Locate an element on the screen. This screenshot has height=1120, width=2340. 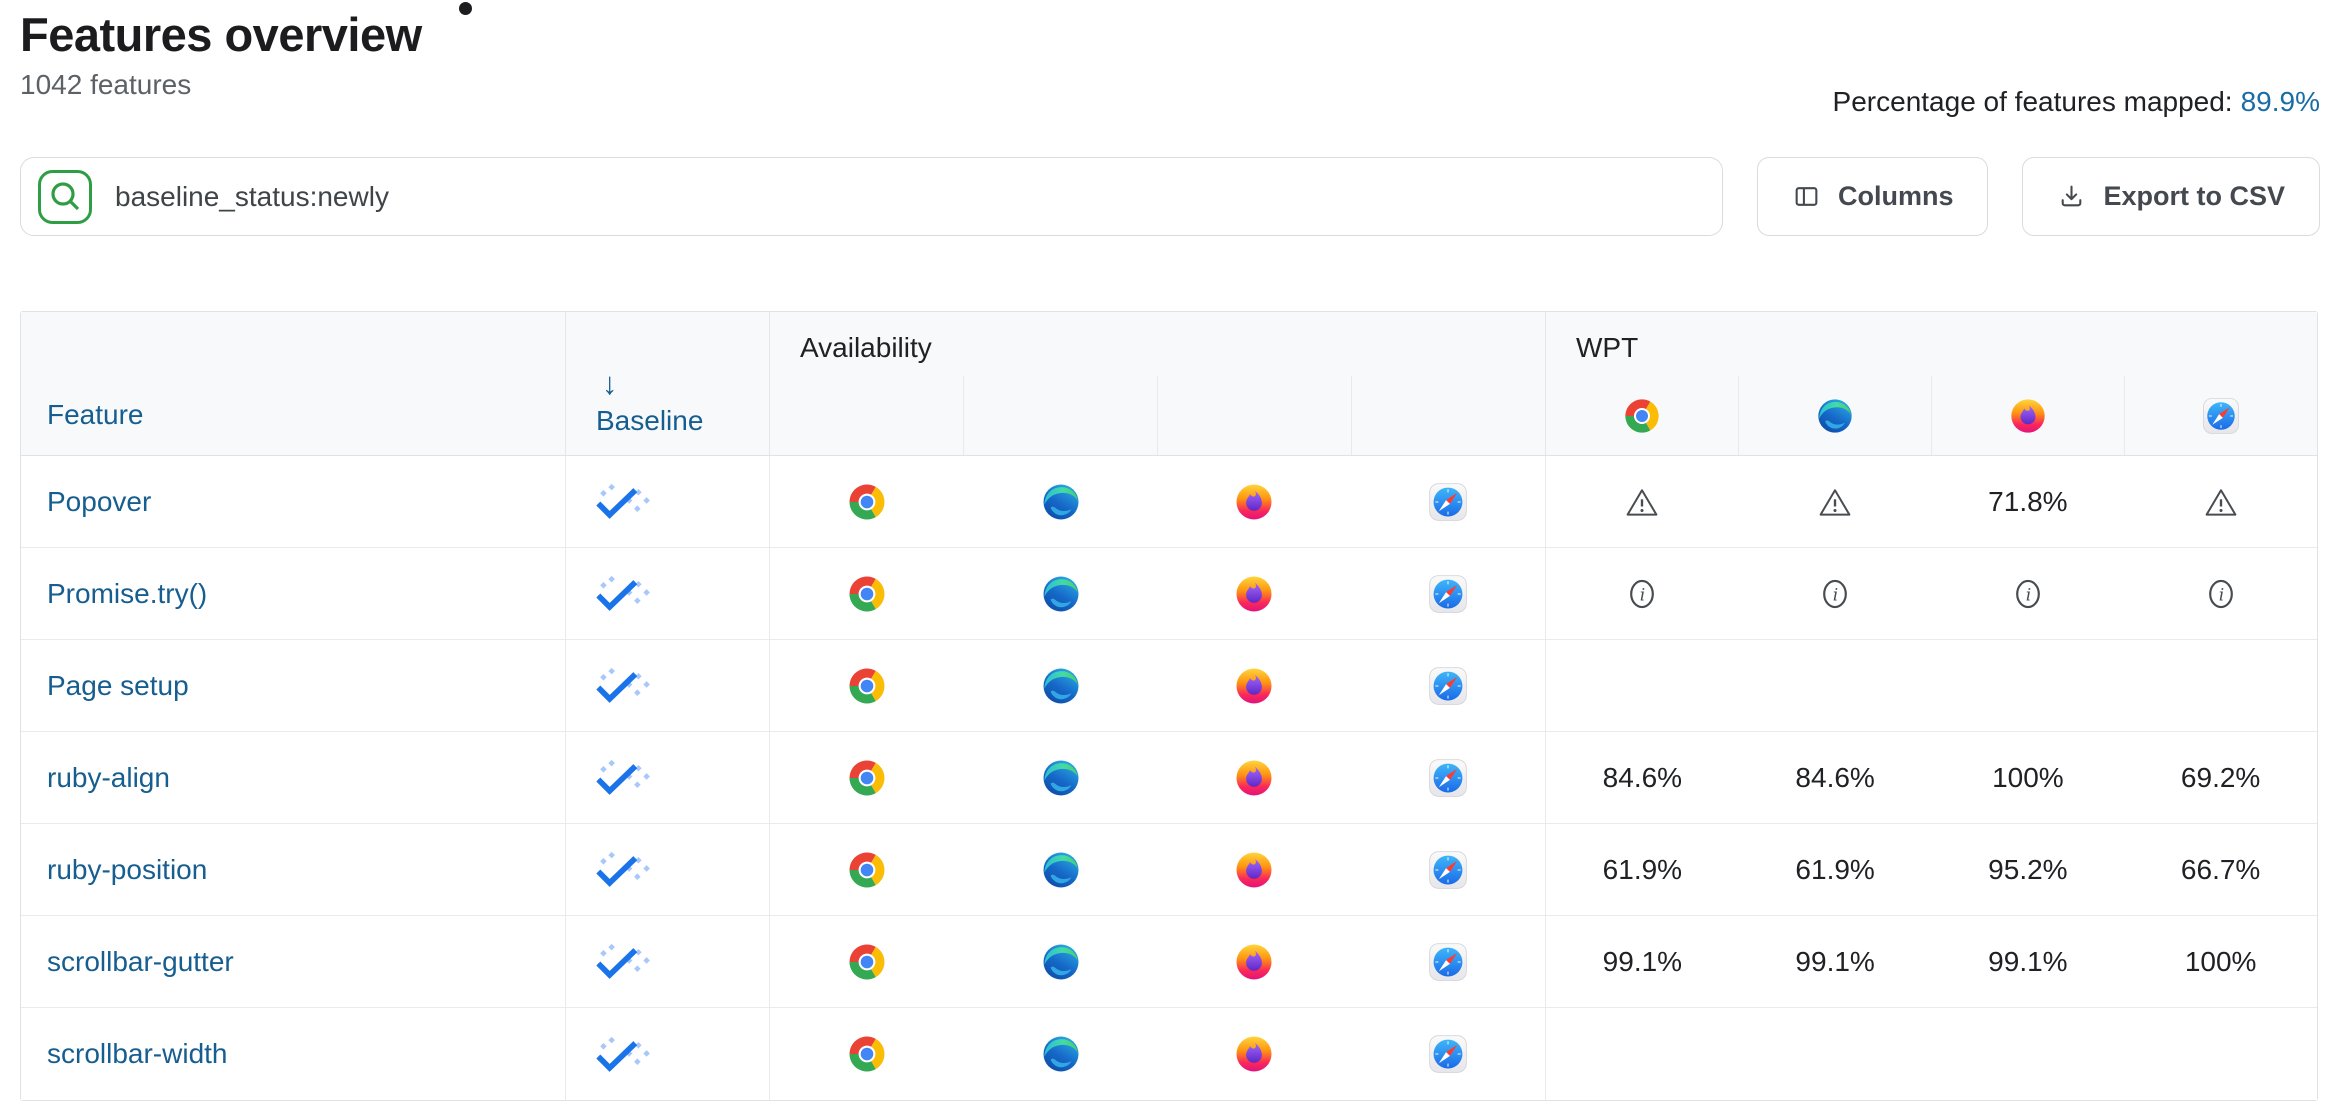
columns-button: Columns is located at coordinates (1872, 196).